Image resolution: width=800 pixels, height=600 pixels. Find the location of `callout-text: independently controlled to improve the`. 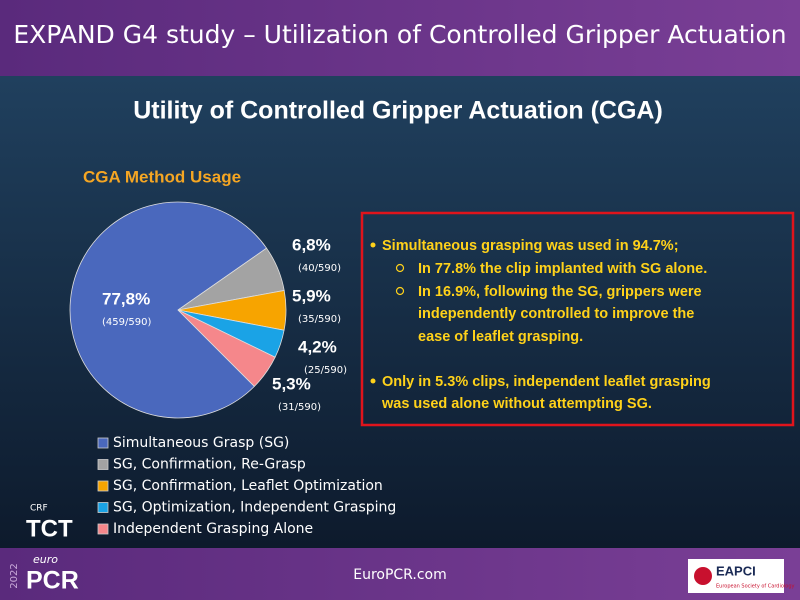

callout-text: independently controlled to improve the is located at coordinates (556, 314).